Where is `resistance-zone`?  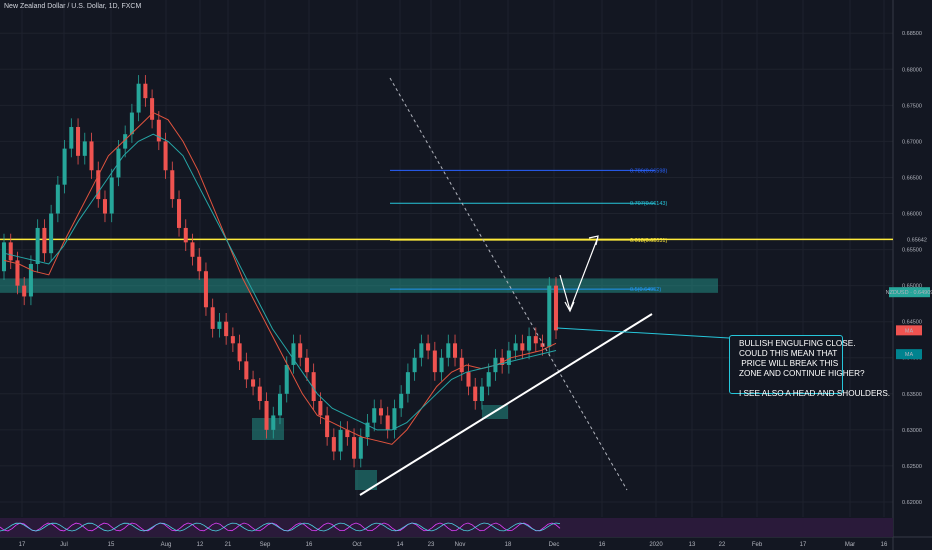 resistance-zone is located at coordinates (359, 285).